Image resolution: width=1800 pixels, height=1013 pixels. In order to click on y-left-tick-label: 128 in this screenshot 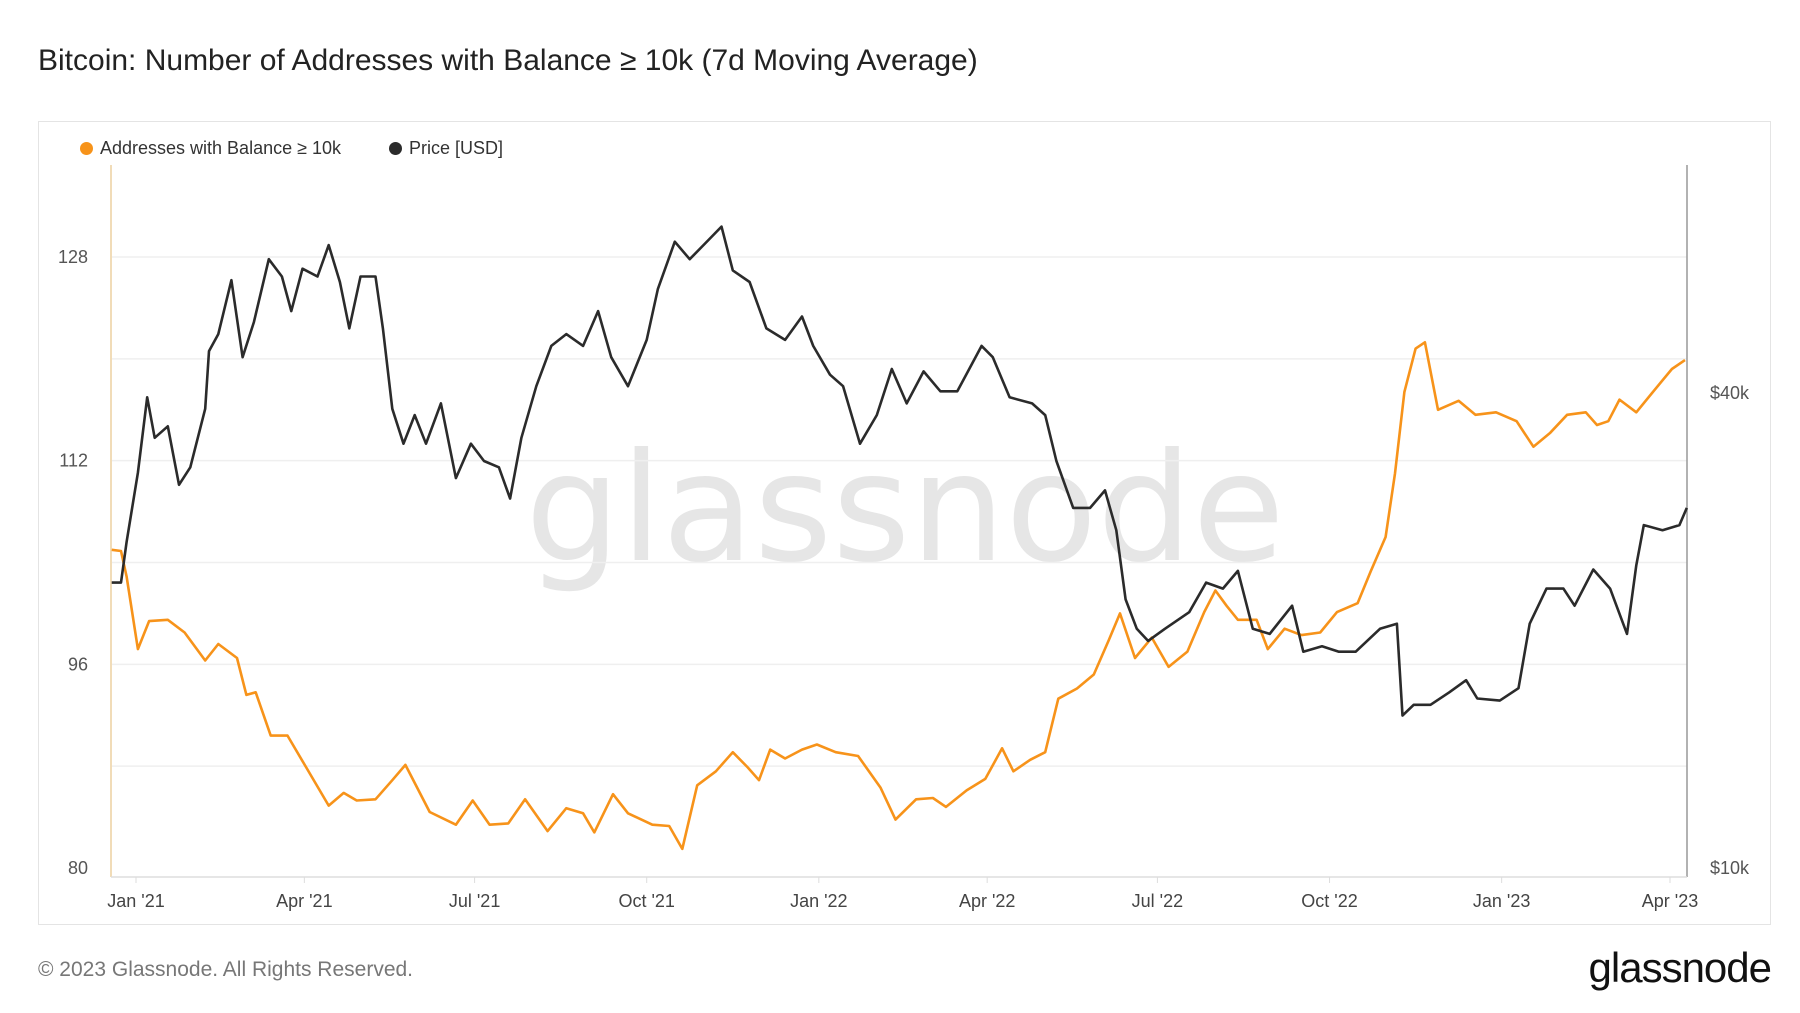, I will do `click(73, 257)`.